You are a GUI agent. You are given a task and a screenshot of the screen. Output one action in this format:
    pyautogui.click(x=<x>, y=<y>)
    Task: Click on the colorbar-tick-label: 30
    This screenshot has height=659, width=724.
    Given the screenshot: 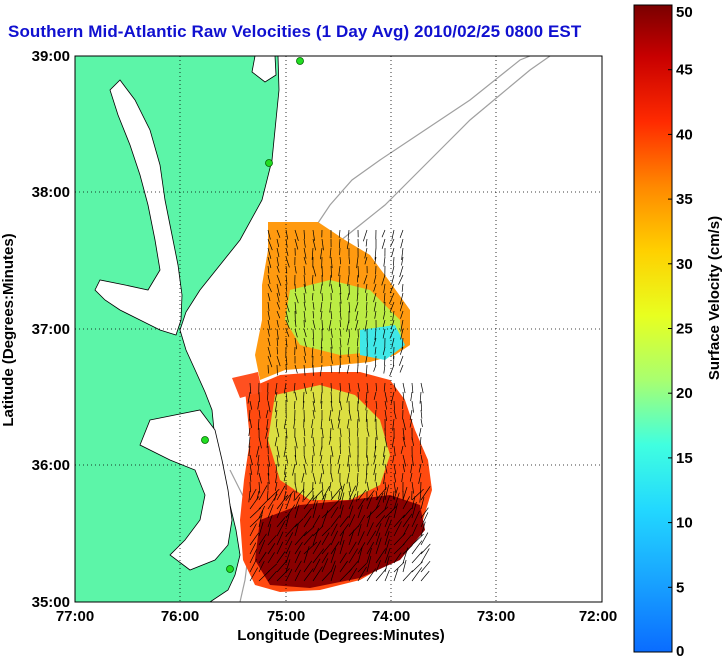 What is the action you would take?
    pyautogui.click(x=684, y=264)
    